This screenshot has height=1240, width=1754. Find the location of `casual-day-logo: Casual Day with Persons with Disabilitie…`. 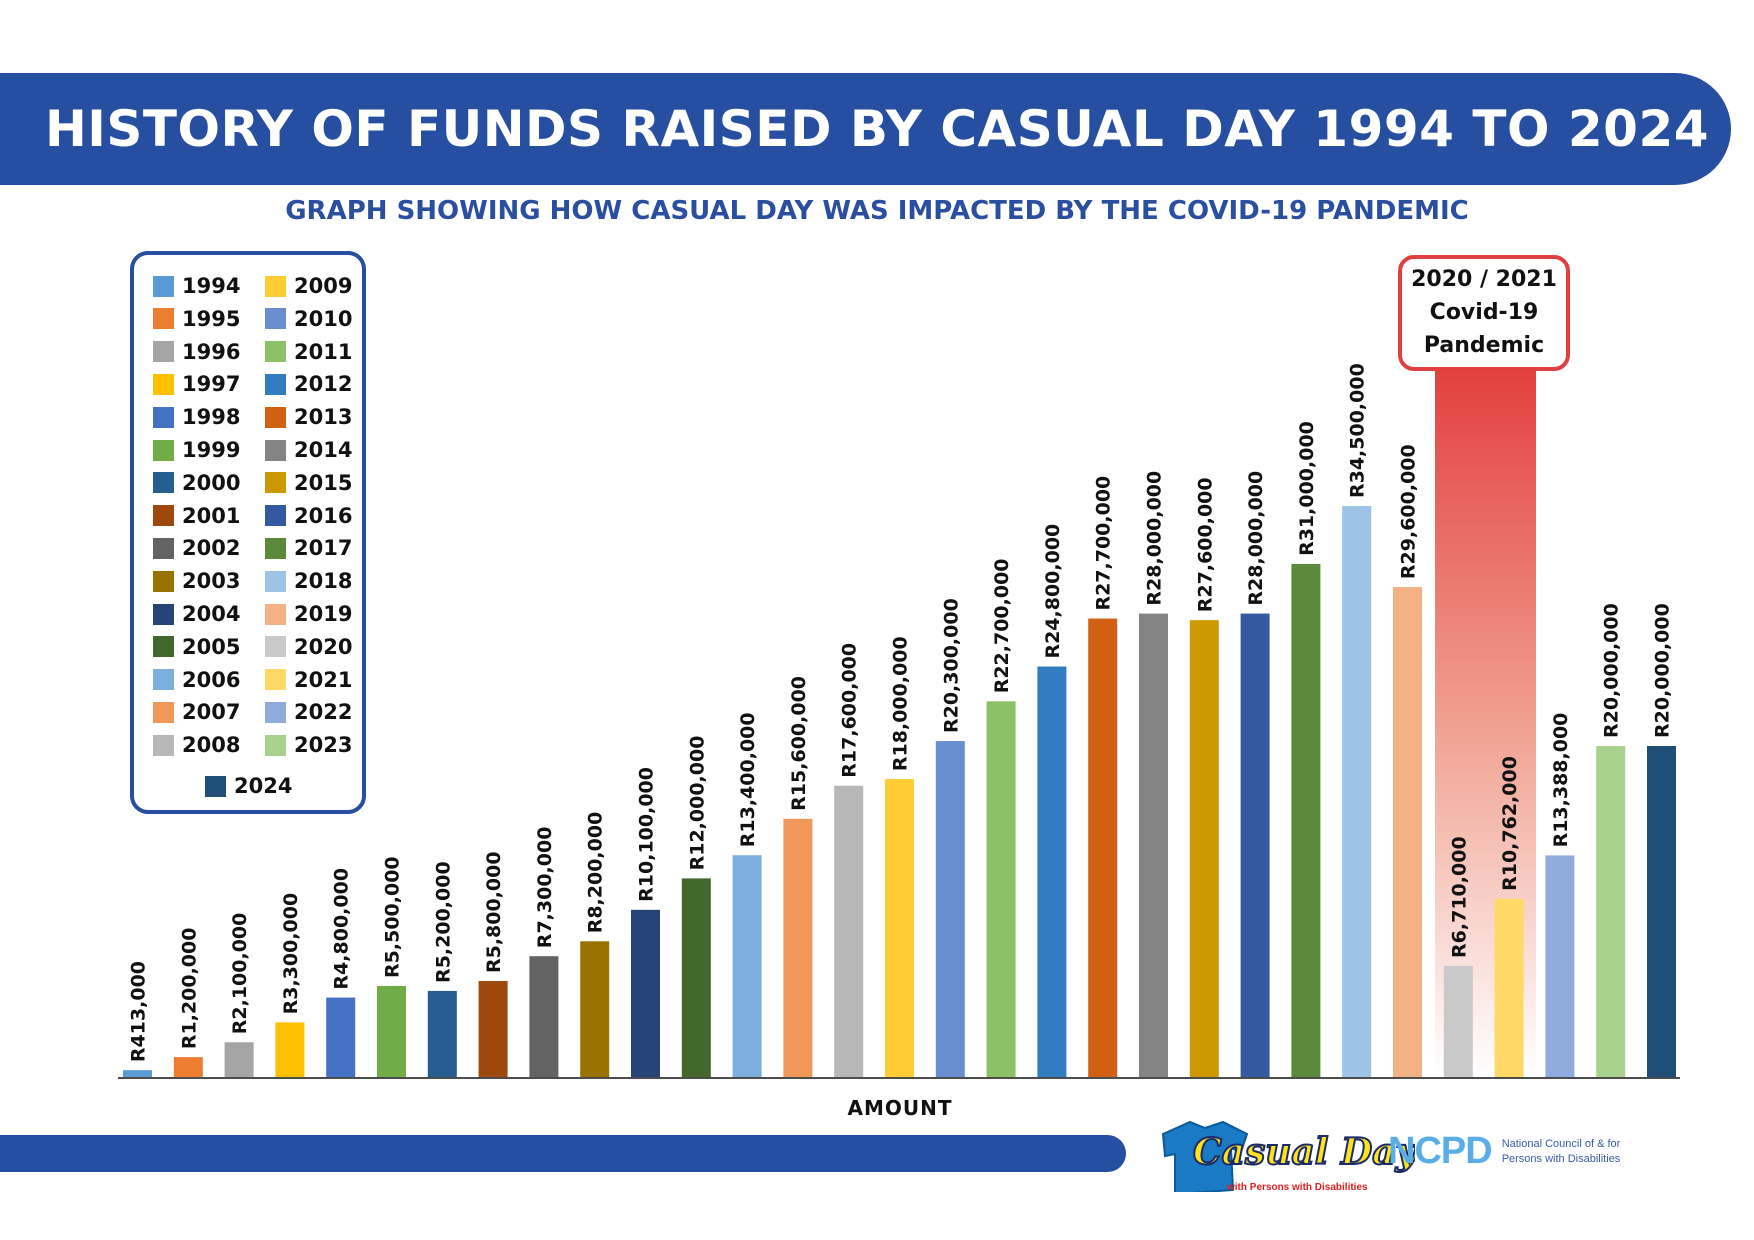

casual-day-logo: Casual Day with Persons with Disabilitie… is located at coordinates (1288, 1156).